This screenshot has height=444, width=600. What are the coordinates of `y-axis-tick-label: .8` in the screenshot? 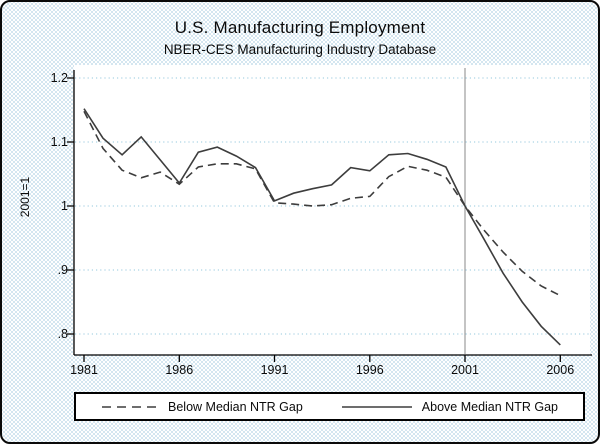 It's located at (62, 334).